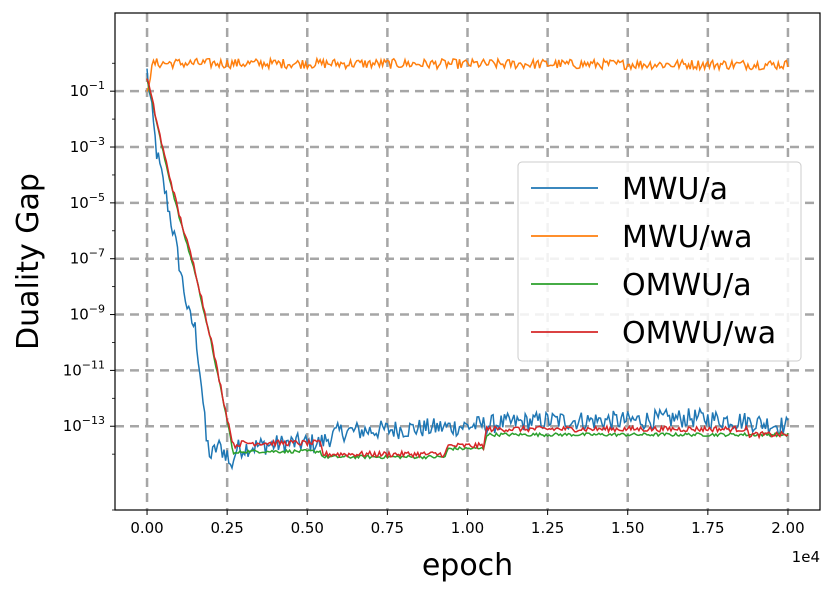  Describe the element at coordinates (28, 261) in the screenshot. I see `y-axis-label: Duality Gap` at that location.